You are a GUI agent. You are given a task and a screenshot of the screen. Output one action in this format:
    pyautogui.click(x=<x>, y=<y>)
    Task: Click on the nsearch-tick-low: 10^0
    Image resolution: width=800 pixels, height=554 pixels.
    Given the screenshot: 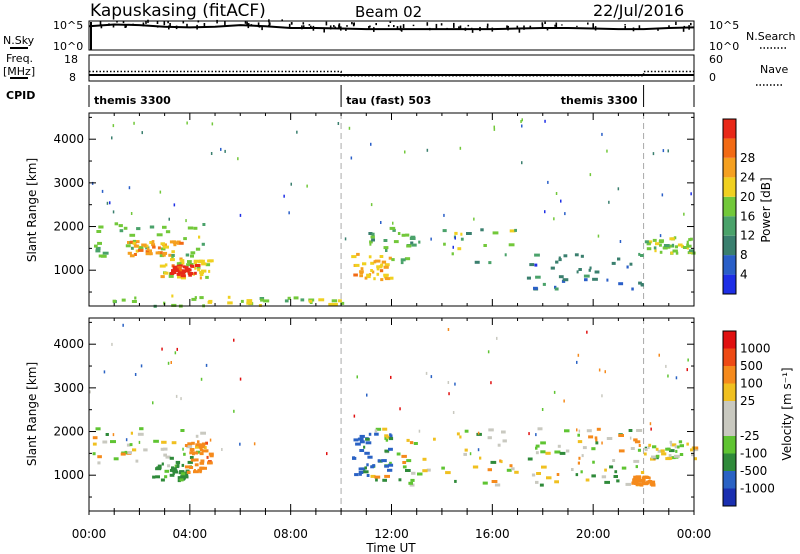 What is the action you would take?
    pyautogui.click(x=724, y=46)
    